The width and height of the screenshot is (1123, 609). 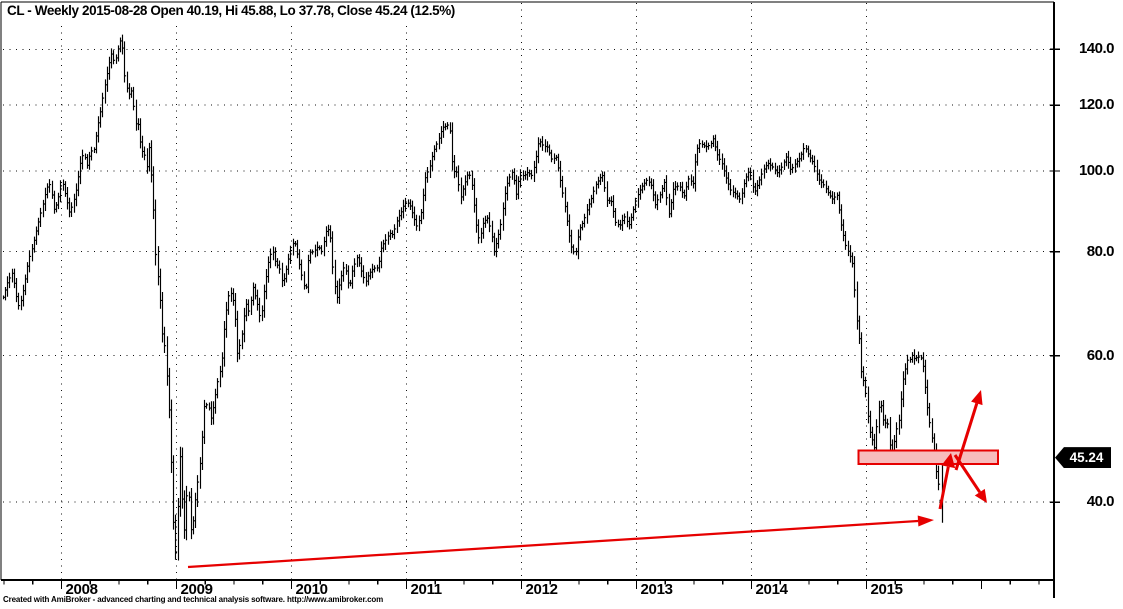 I want to click on y-tick-label: 120.0, so click(x=1096, y=105).